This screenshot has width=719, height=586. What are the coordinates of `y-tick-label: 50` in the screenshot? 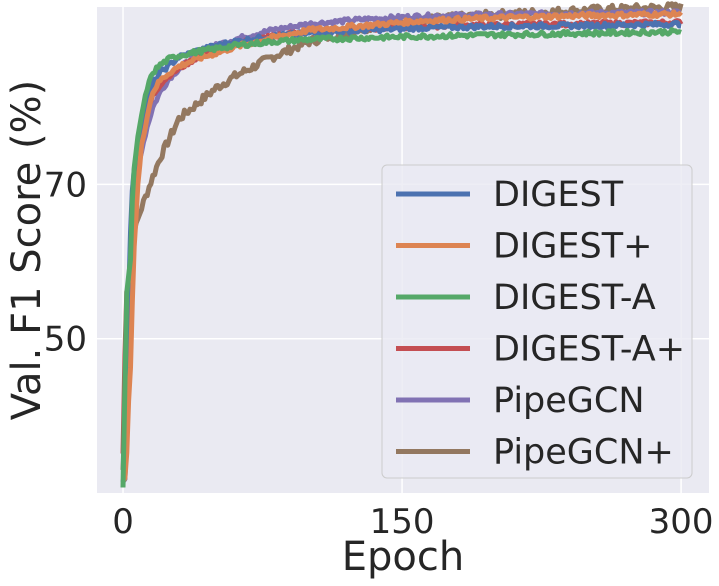 It's located at (65, 340).